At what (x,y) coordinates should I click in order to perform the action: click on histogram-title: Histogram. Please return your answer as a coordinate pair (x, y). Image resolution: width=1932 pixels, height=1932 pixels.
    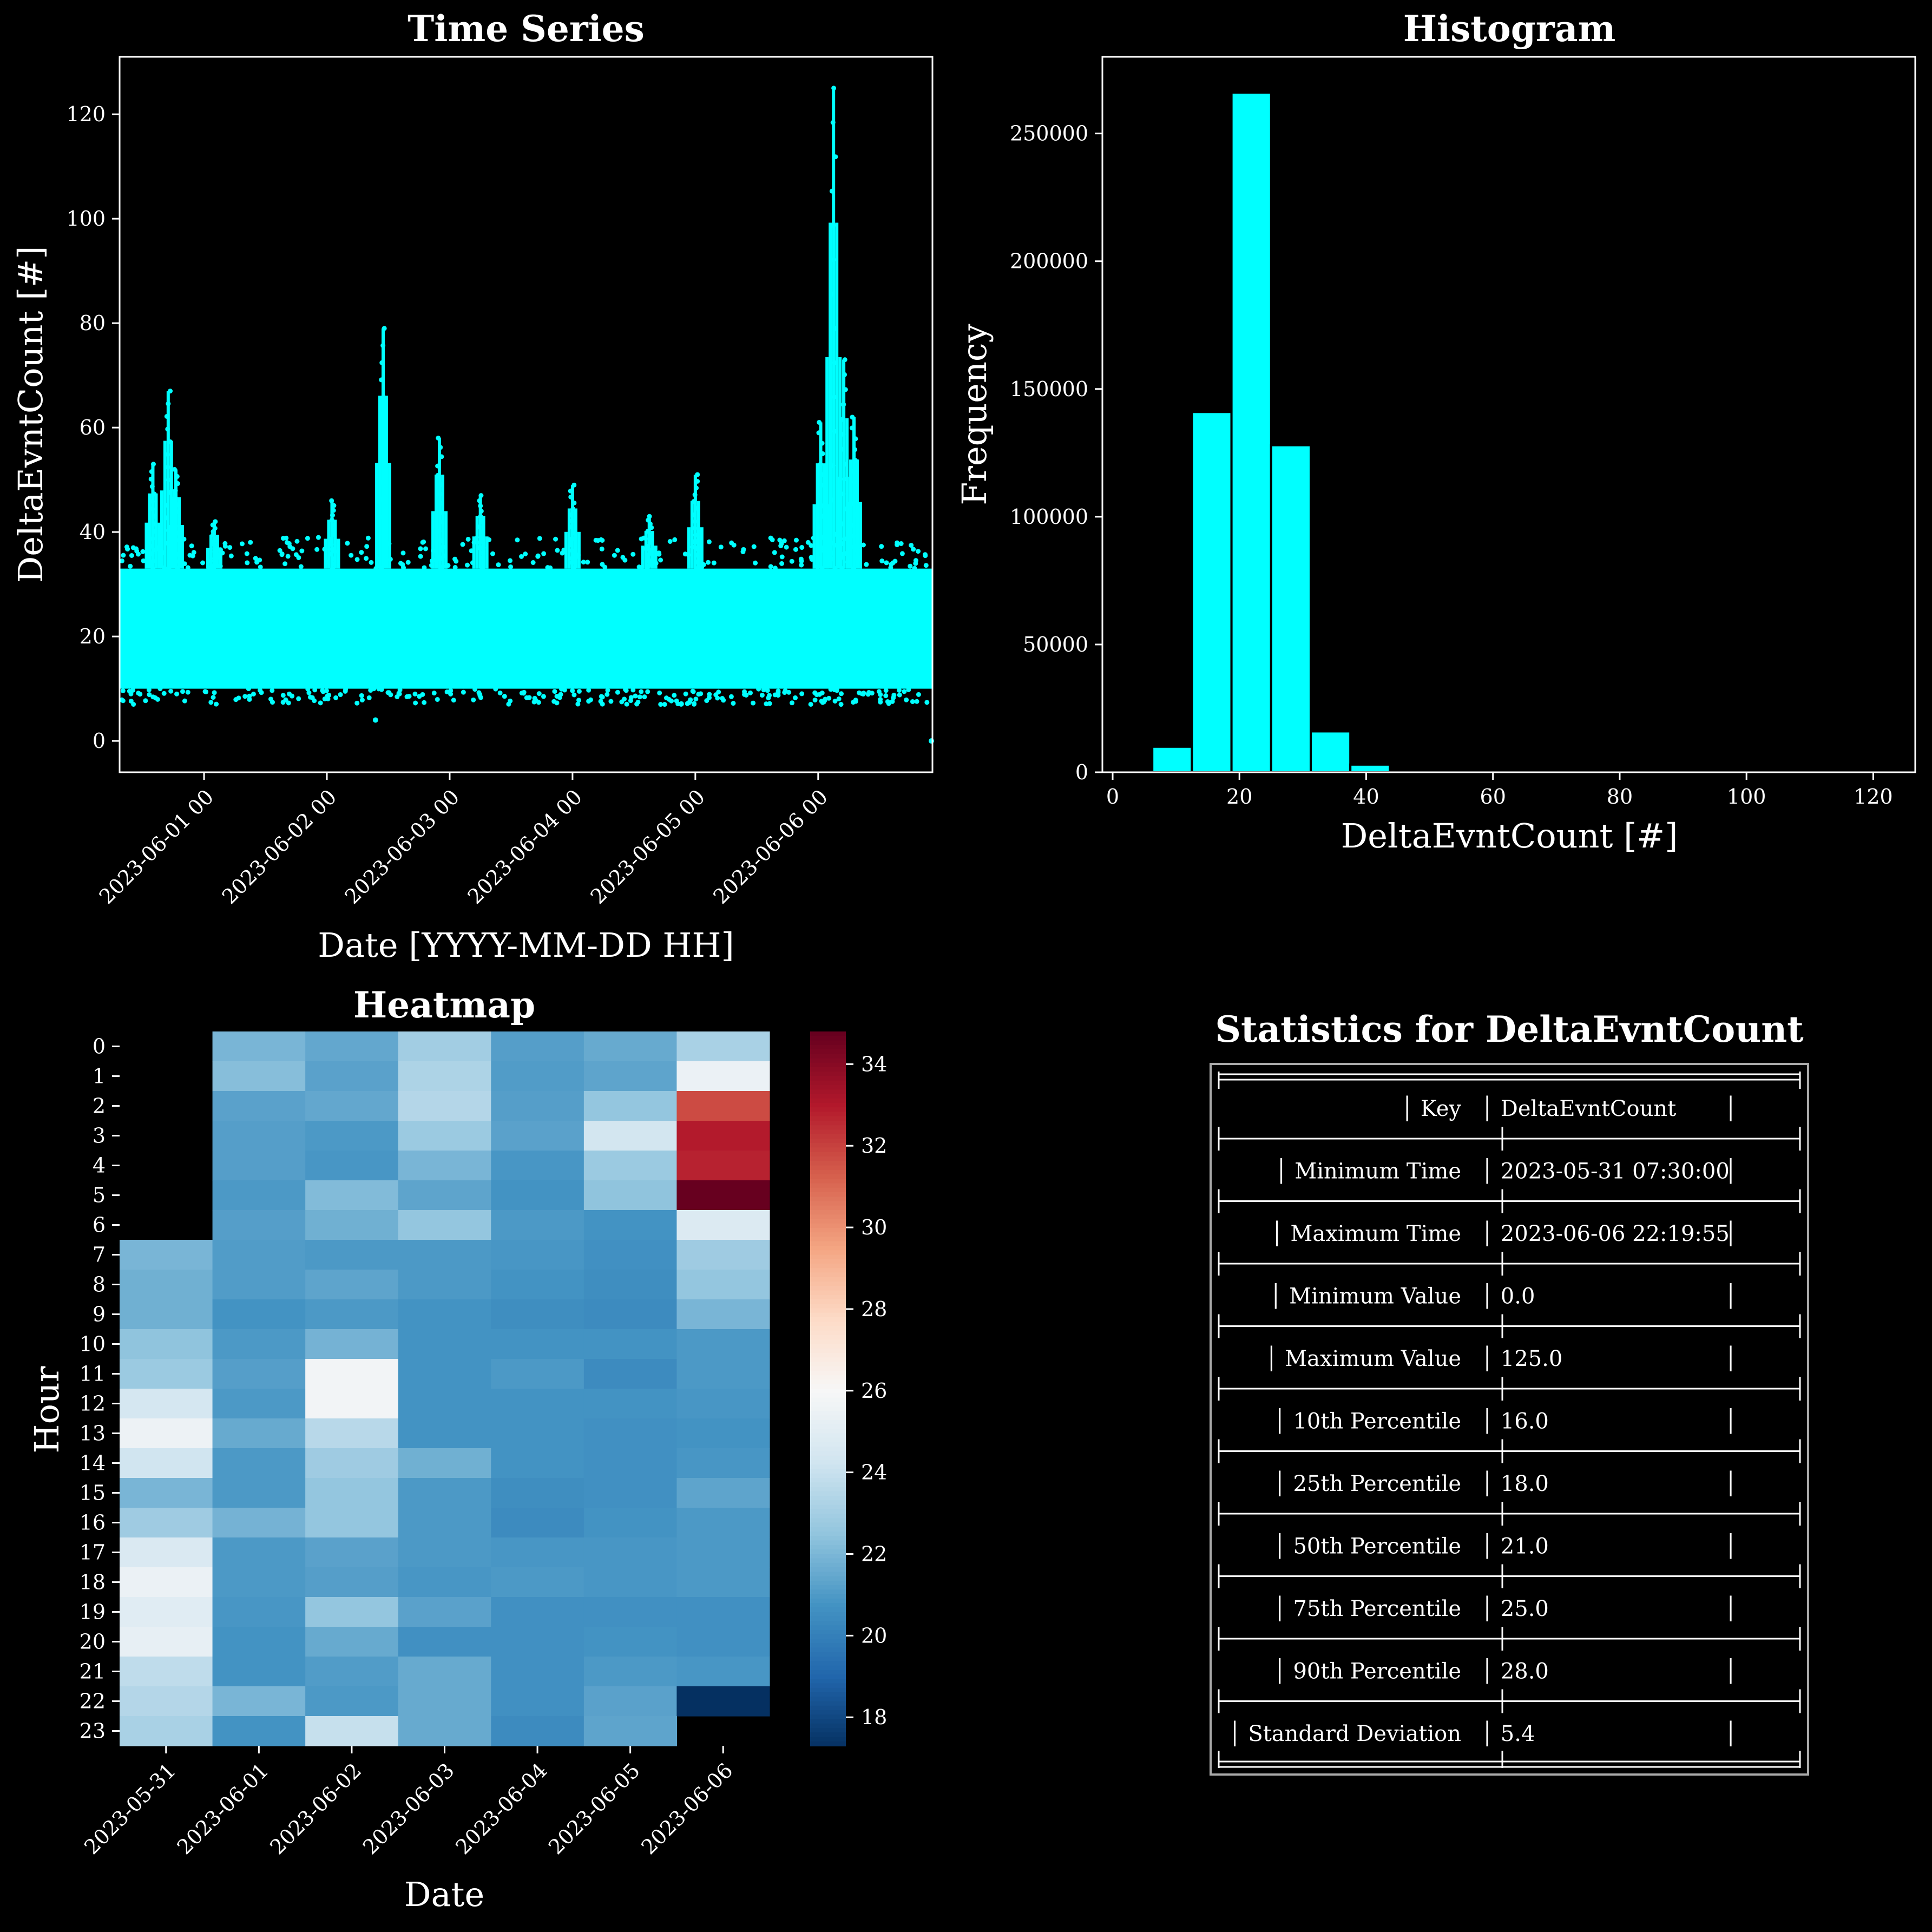
    Looking at the image, I should click on (1509, 29).